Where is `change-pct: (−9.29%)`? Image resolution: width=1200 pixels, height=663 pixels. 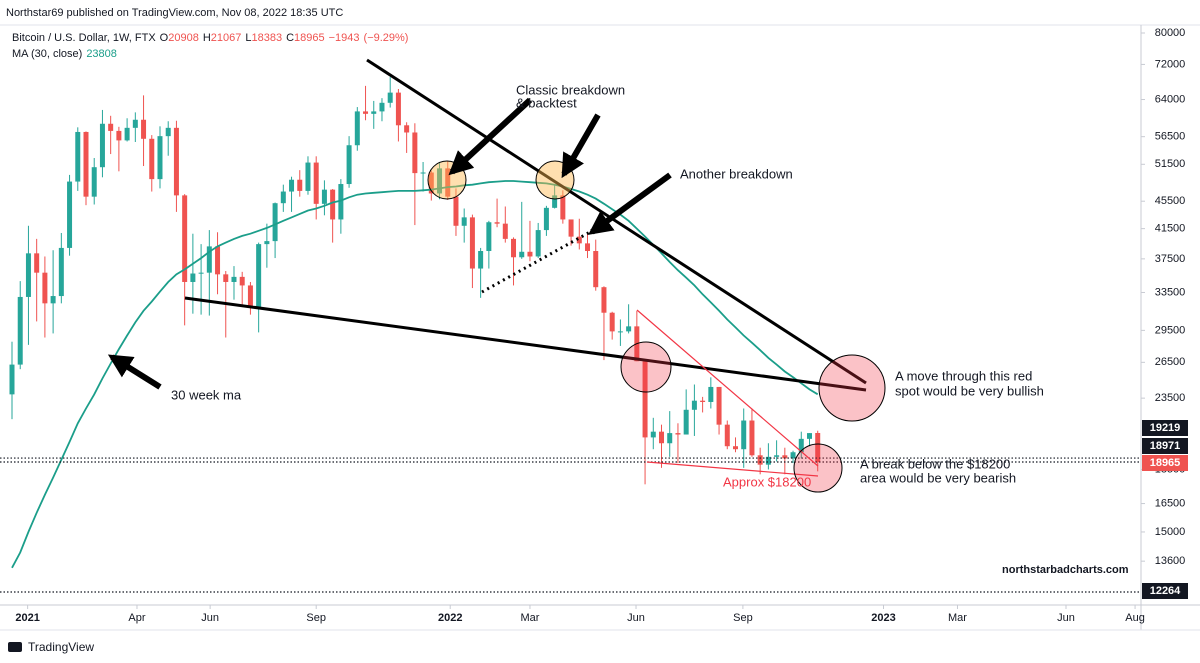 change-pct: (−9.29%) is located at coordinates (386, 38).